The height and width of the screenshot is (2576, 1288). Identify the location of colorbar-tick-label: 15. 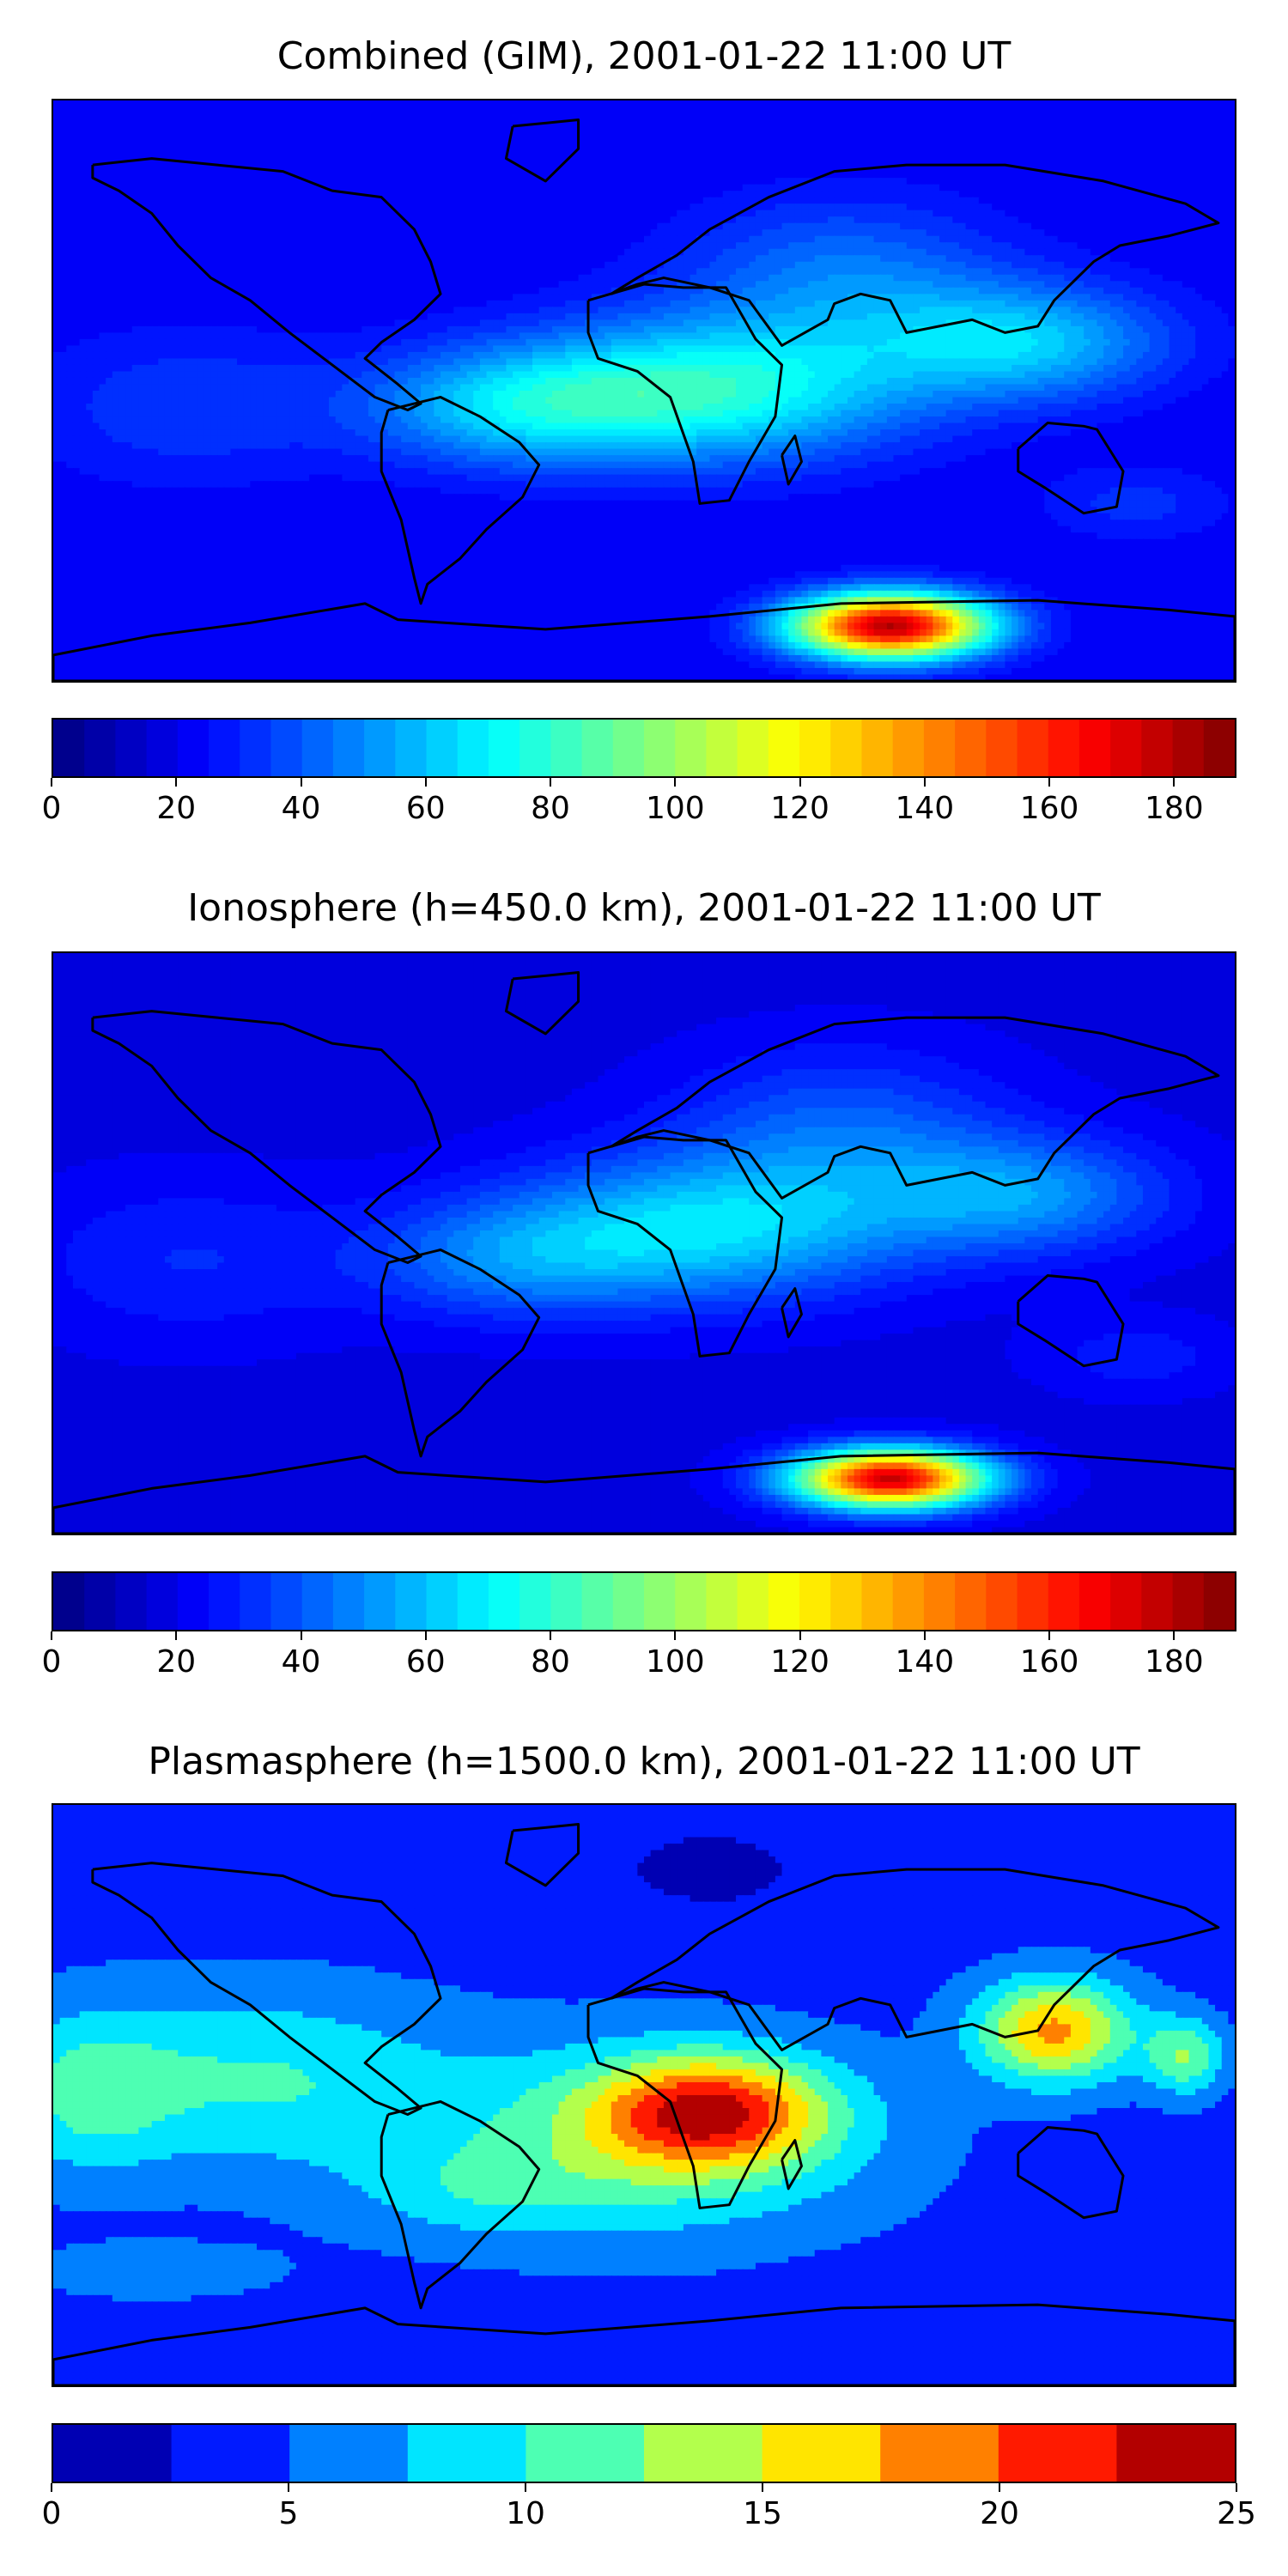
(762, 2514).